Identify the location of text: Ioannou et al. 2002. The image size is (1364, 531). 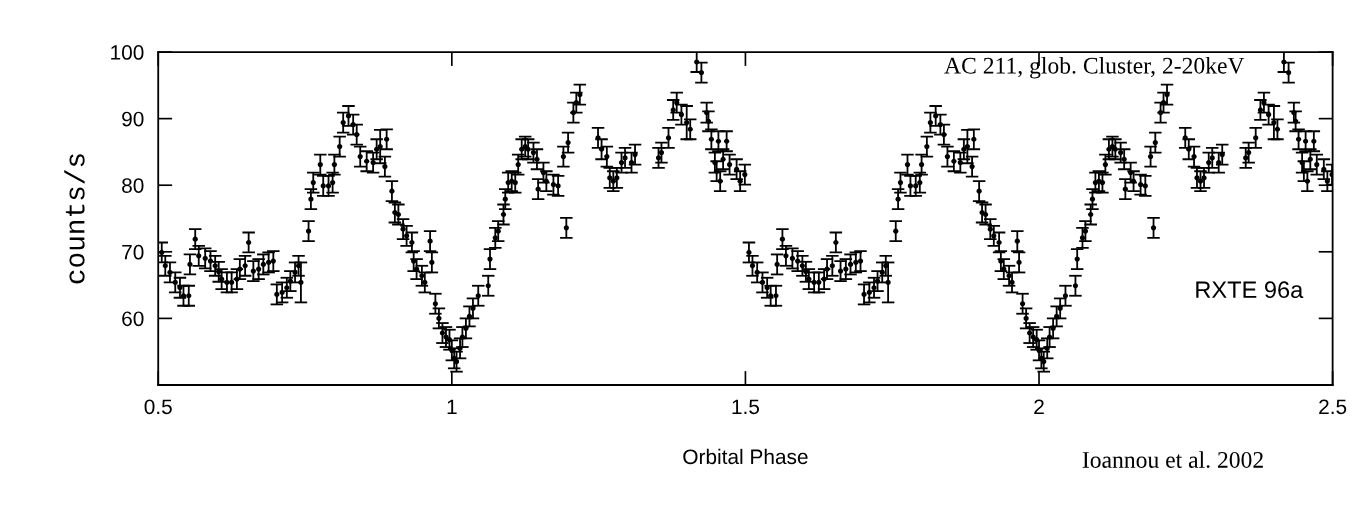
(1172, 459).